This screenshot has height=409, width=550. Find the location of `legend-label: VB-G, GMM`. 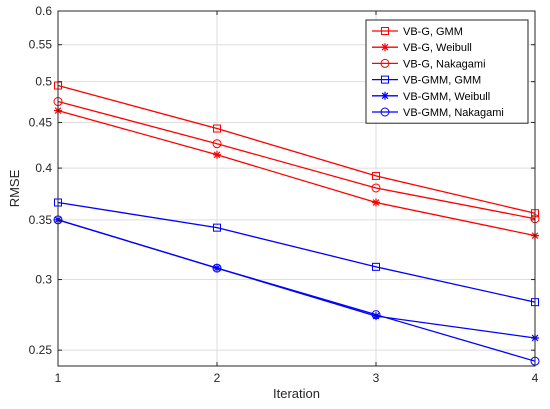

legend-label: VB-G, GMM is located at coordinates (433, 32).